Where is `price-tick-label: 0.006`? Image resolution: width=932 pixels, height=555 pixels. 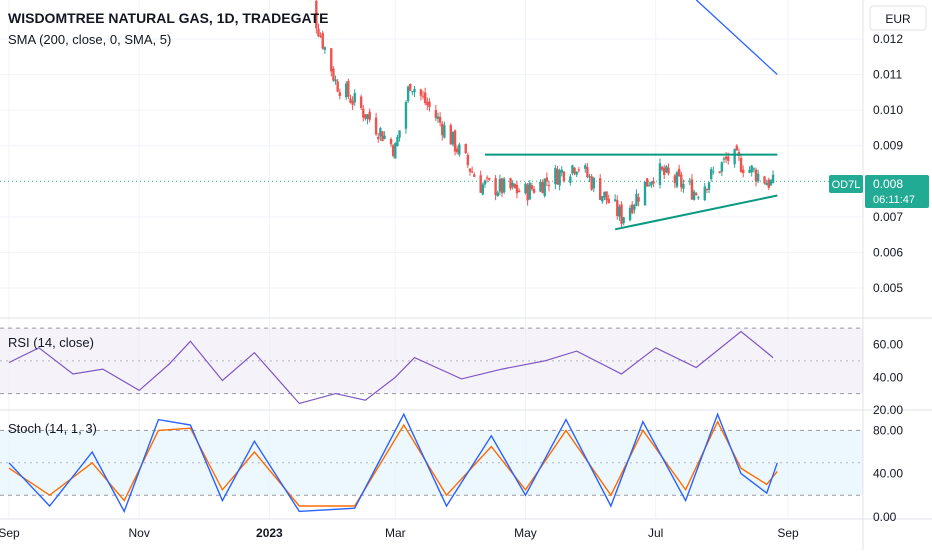 price-tick-label: 0.006 is located at coordinates (888, 252).